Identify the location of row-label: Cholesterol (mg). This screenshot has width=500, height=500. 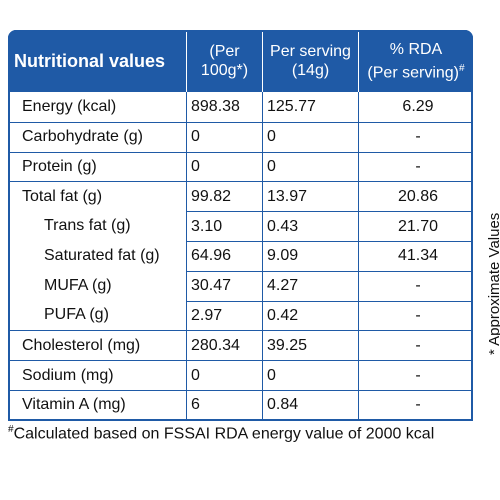
(97, 345).